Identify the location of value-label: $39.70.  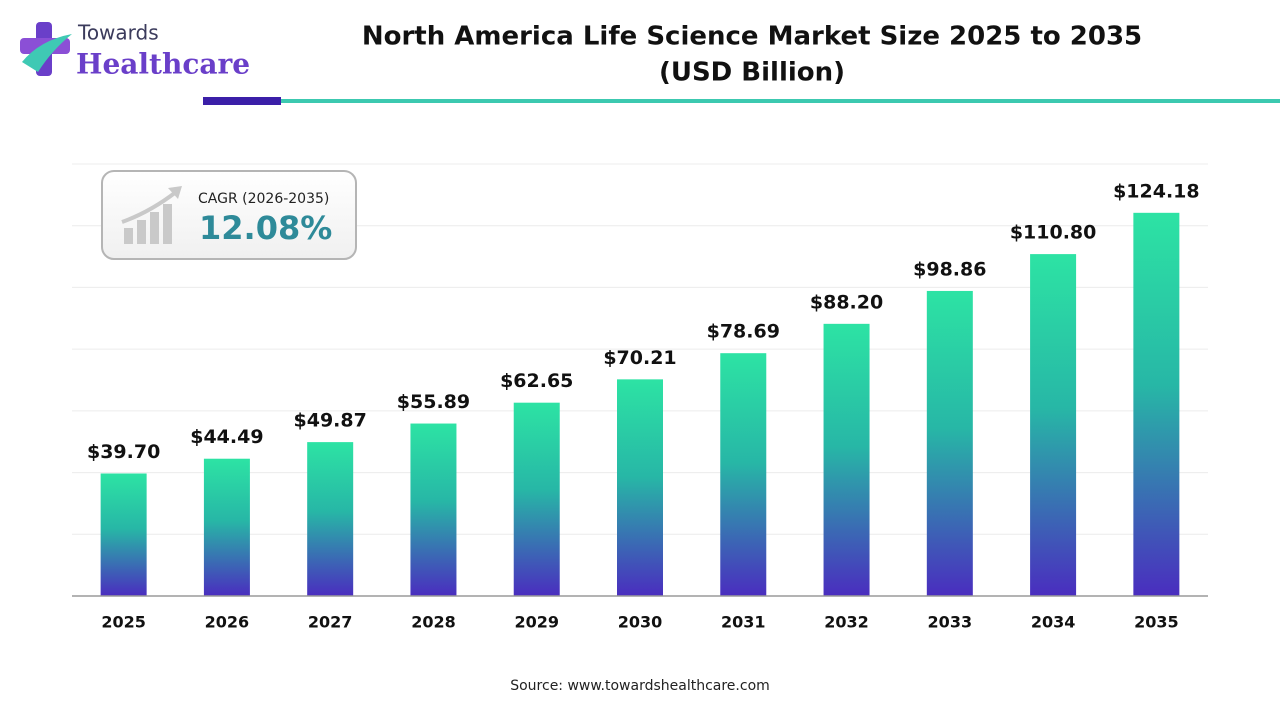
(123, 452).